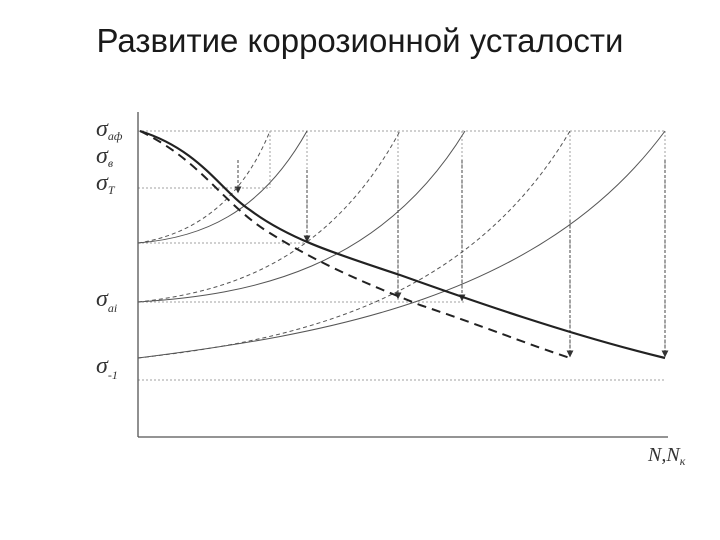 The height and width of the screenshot is (540, 720). I want to click on y-label-st: σT, so click(106, 183).